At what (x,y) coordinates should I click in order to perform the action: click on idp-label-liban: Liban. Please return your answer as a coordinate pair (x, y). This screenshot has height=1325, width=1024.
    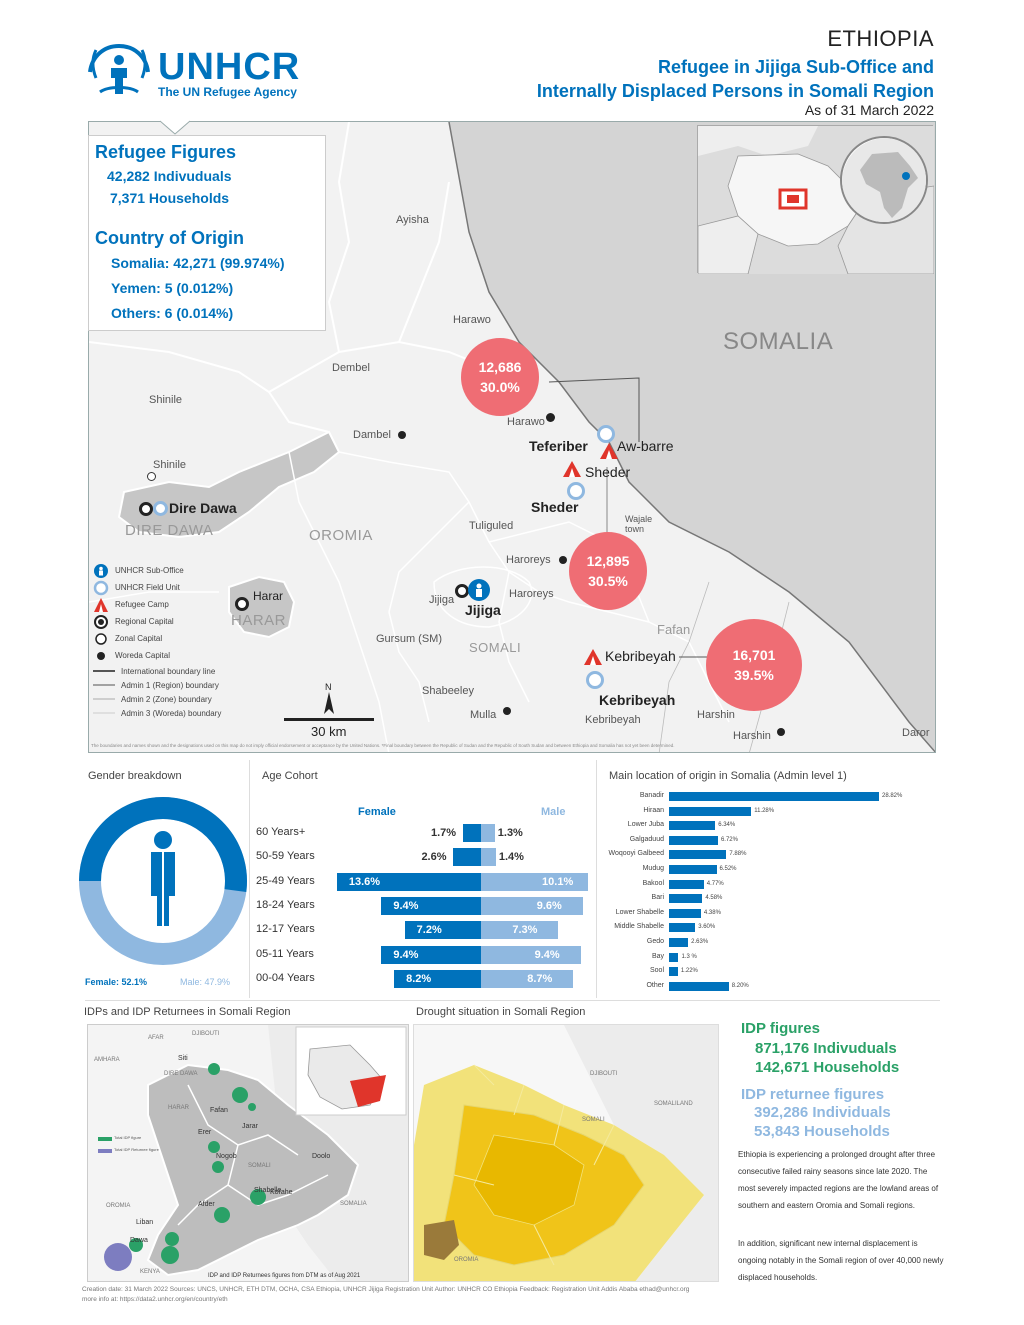
    Looking at the image, I should click on (145, 1222).